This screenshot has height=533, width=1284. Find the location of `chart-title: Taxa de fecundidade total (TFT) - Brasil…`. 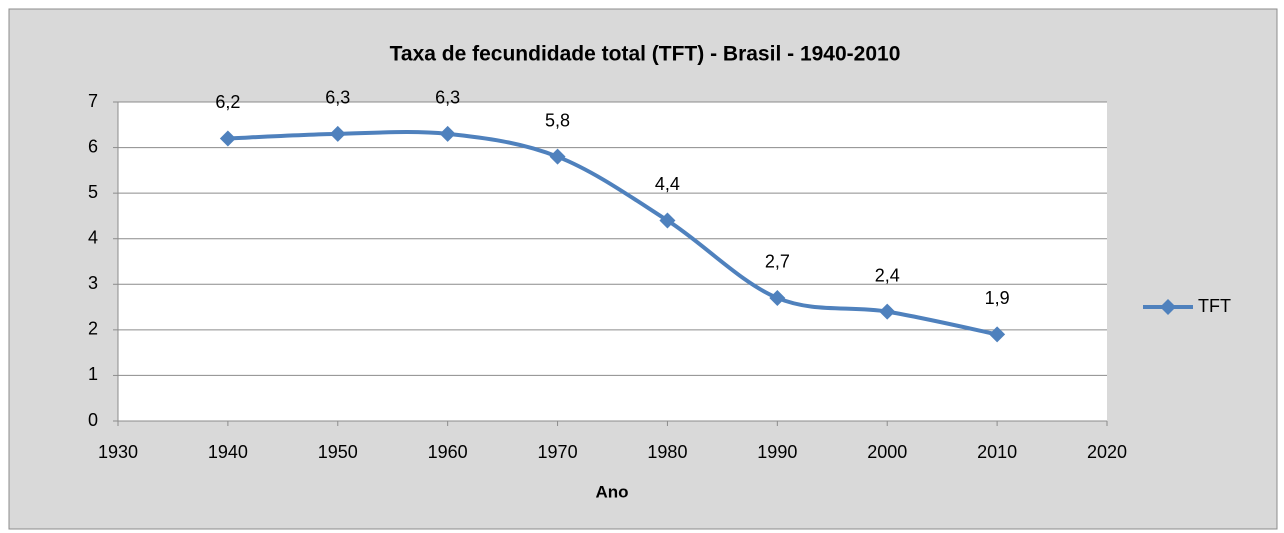

chart-title: Taxa de fecundidade total (TFT) - Brasil… is located at coordinates (645, 54).